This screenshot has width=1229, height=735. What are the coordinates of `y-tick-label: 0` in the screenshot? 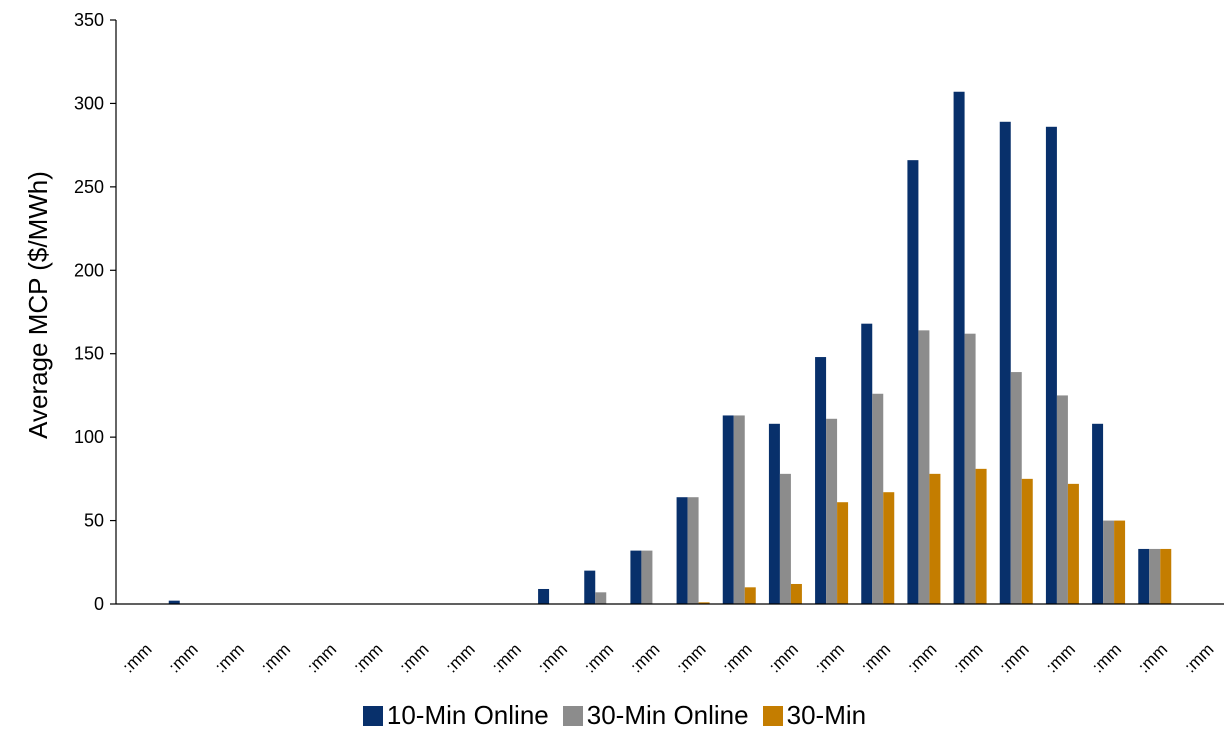 It's located at (99, 604).